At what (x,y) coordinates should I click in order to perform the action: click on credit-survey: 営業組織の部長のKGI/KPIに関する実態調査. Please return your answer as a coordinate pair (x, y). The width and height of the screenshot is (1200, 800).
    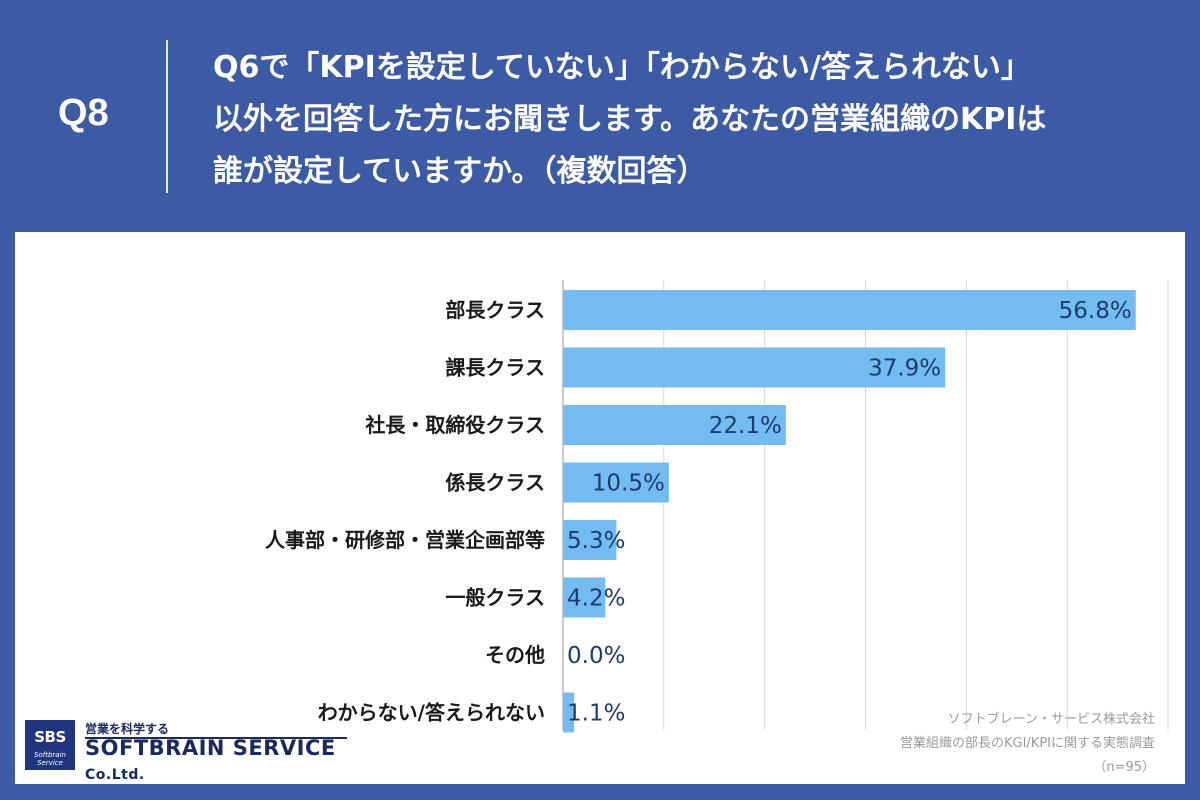
    Looking at the image, I should click on (1027, 743).